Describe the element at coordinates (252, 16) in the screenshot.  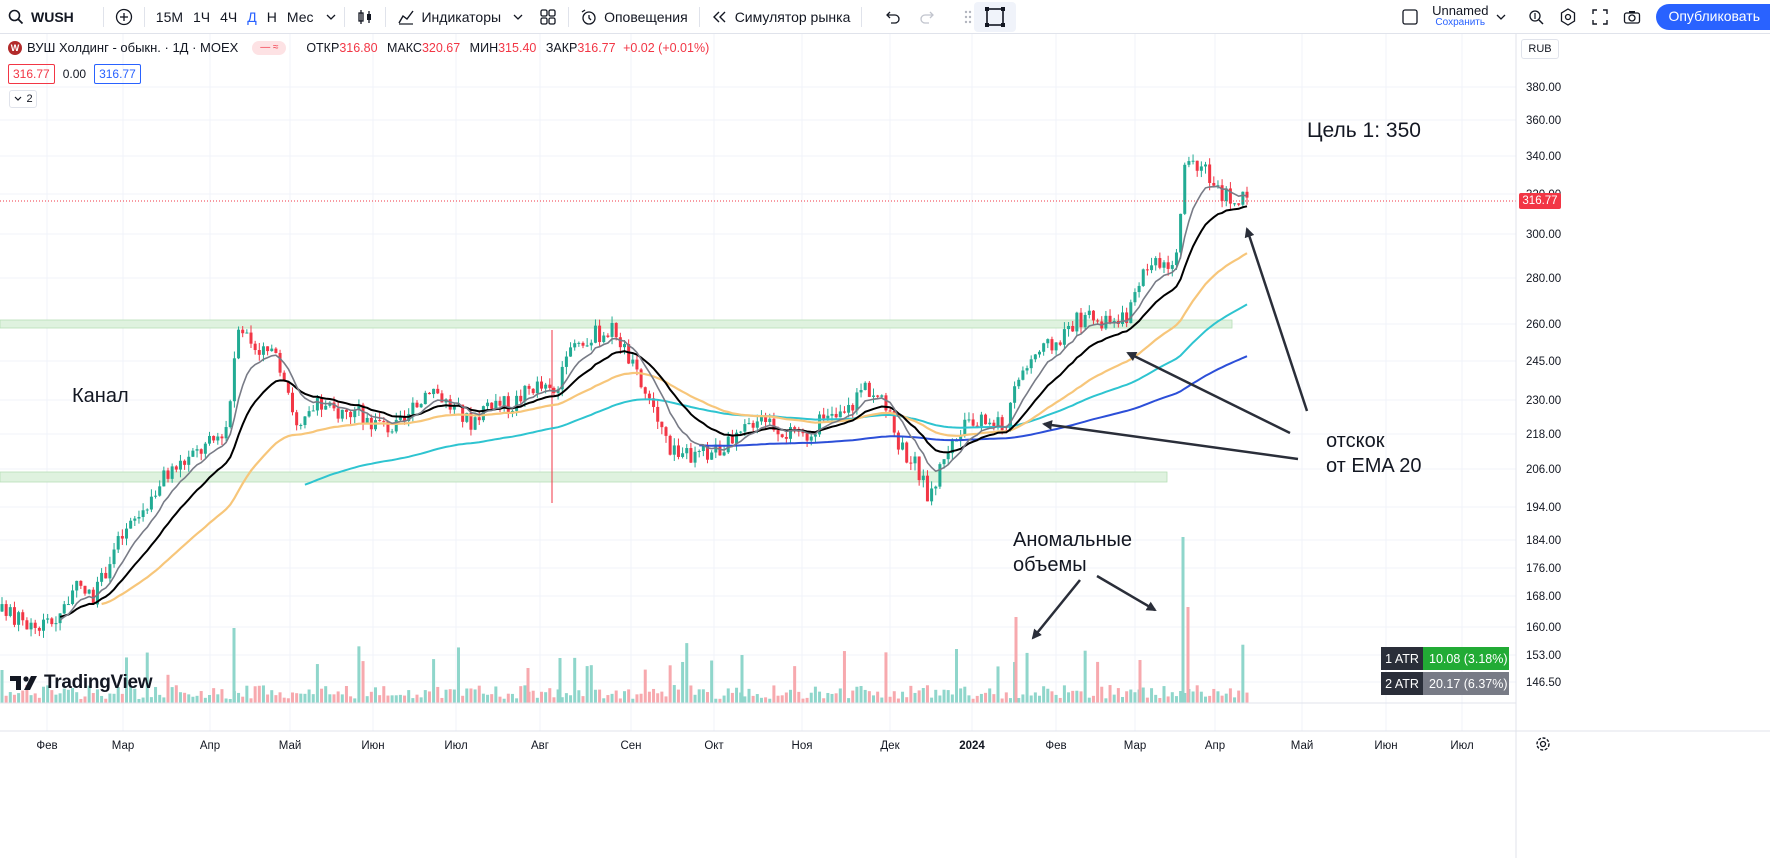
I see `timeframe-day: Д` at that location.